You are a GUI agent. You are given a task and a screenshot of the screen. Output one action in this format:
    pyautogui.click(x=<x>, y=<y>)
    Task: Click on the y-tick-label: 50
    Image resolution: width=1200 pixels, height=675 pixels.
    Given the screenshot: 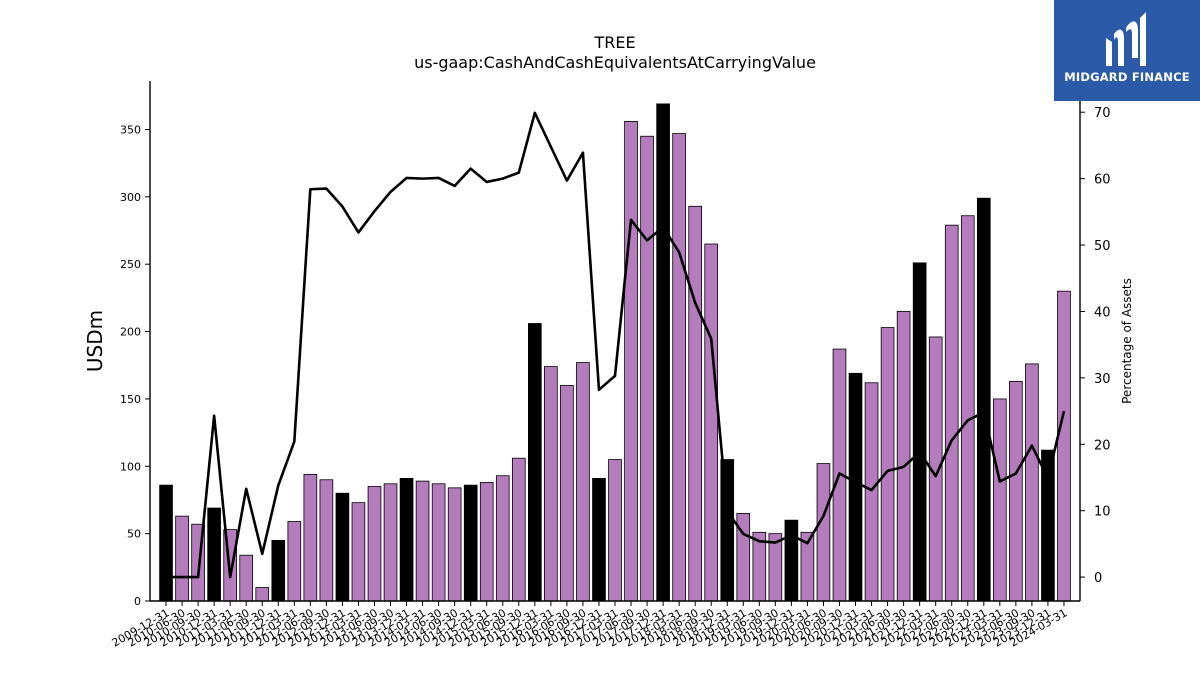 What is the action you would take?
    pyautogui.click(x=134, y=534)
    